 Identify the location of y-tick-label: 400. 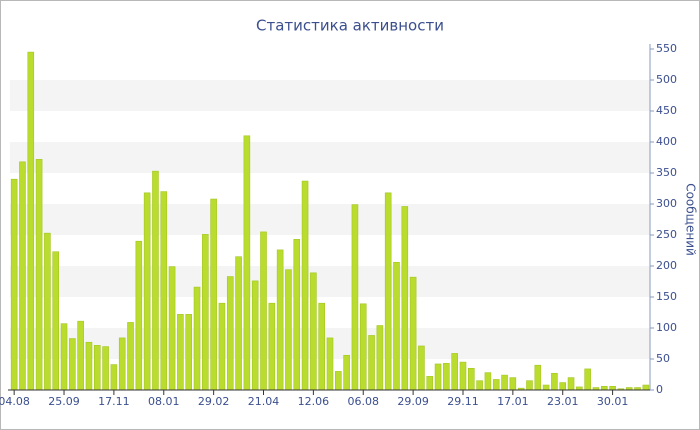
(666, 141).